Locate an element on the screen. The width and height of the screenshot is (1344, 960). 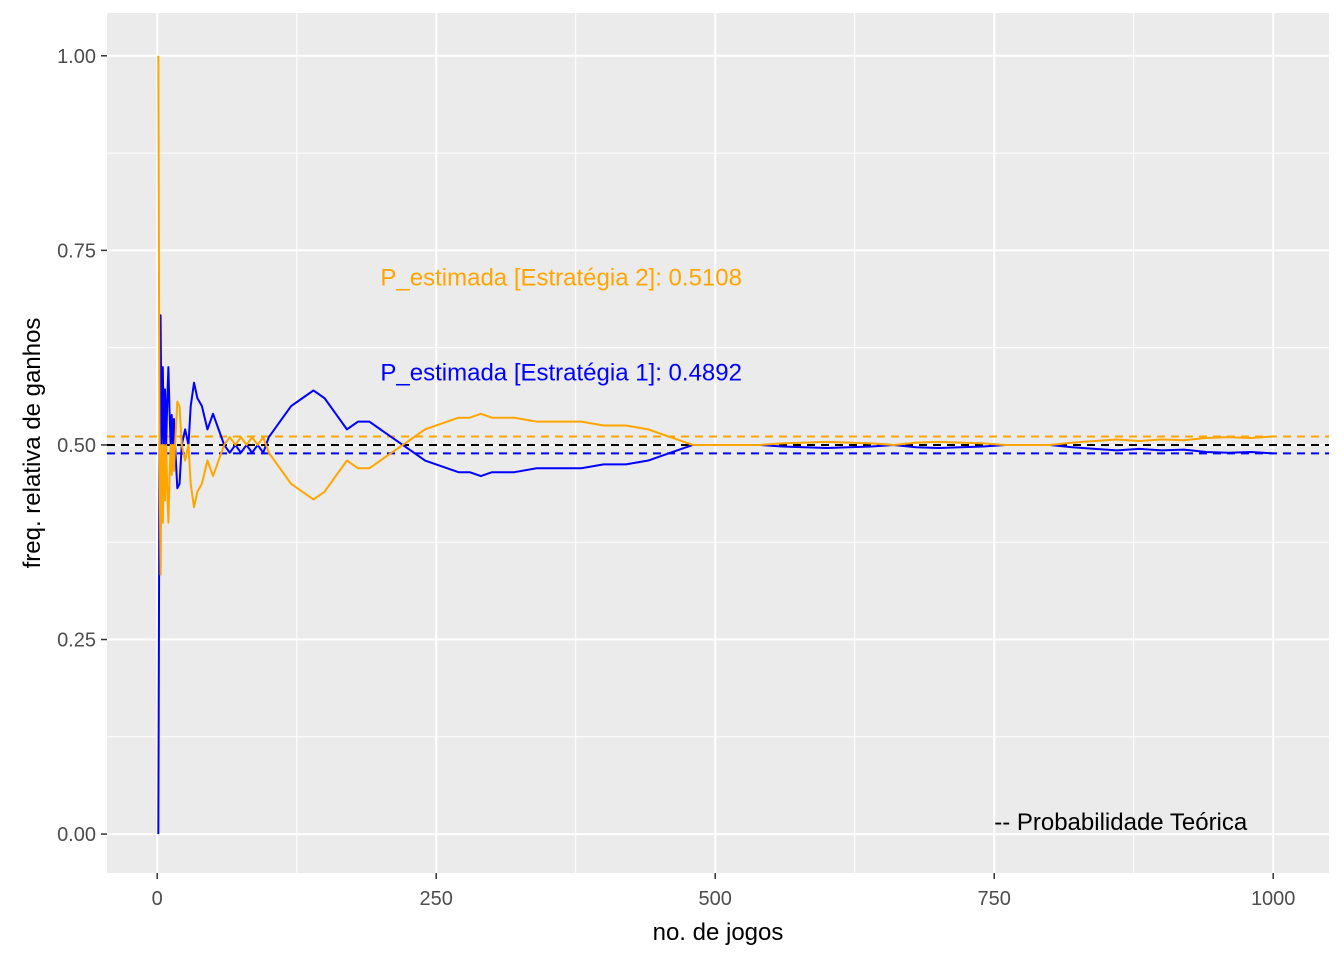
y-tick-label: 0.50 is located at coordinates (76, 446).